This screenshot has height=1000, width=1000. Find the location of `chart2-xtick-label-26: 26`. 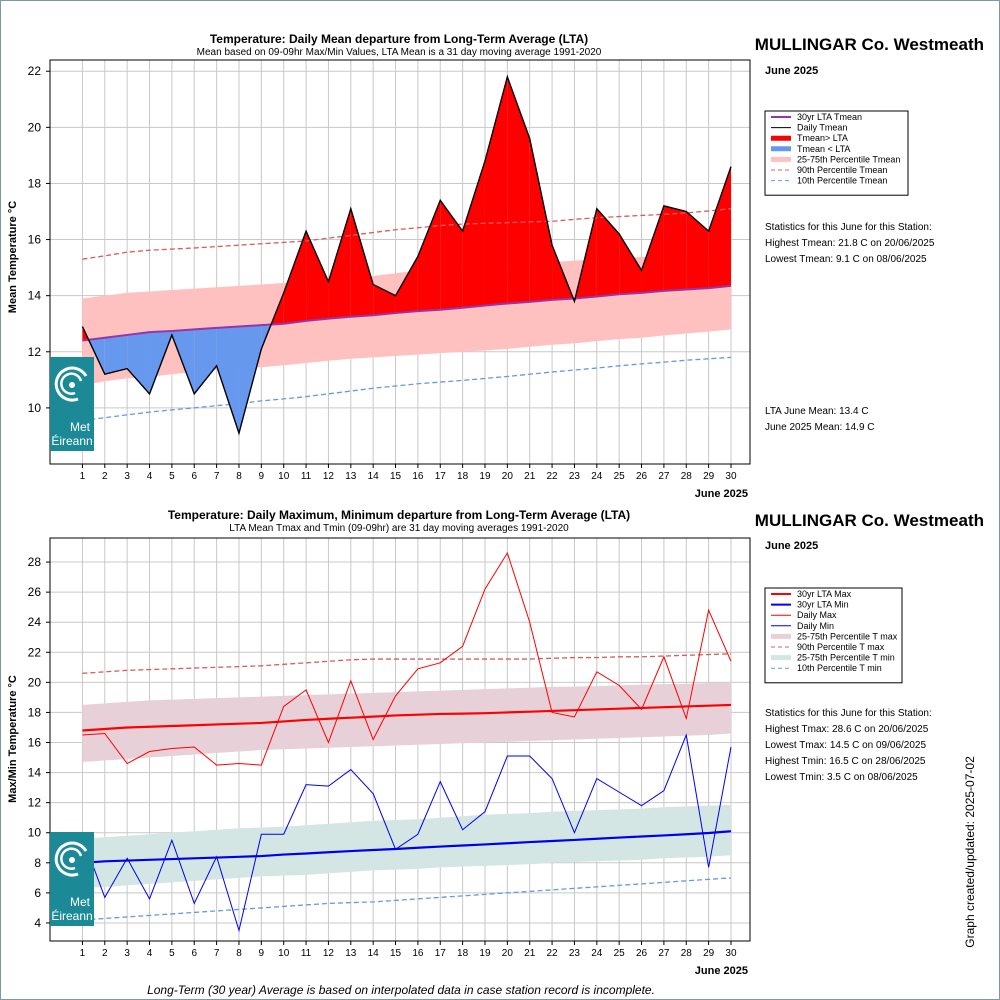

chart2-xtick-label-26: 26 is located at coordinates (642, 953).